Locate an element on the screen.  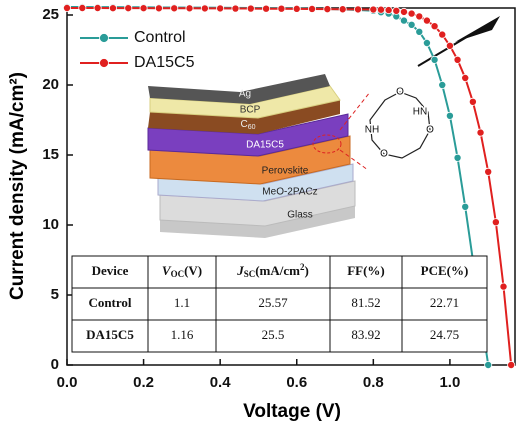
y-axis-label: Current density (mA/cm²) is located at coordinates (17, 186).